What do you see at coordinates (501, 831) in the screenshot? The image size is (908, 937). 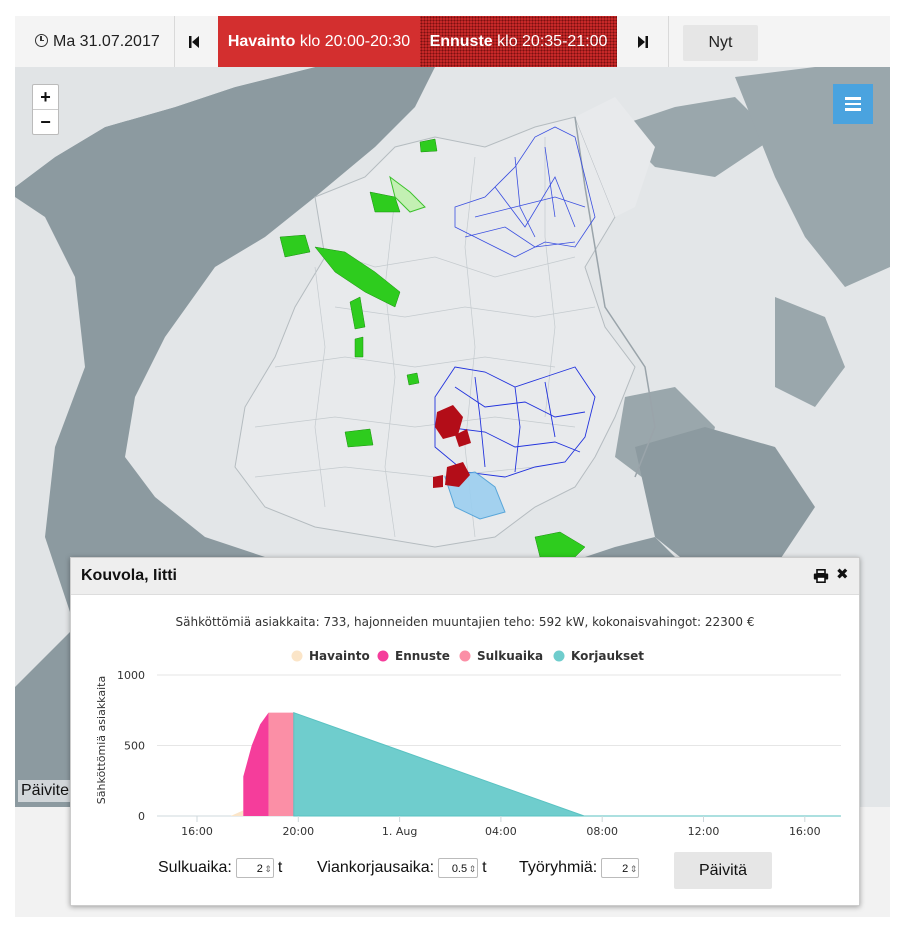 I see `x-tick-label: 04:00` at bounding box center [501, 831].